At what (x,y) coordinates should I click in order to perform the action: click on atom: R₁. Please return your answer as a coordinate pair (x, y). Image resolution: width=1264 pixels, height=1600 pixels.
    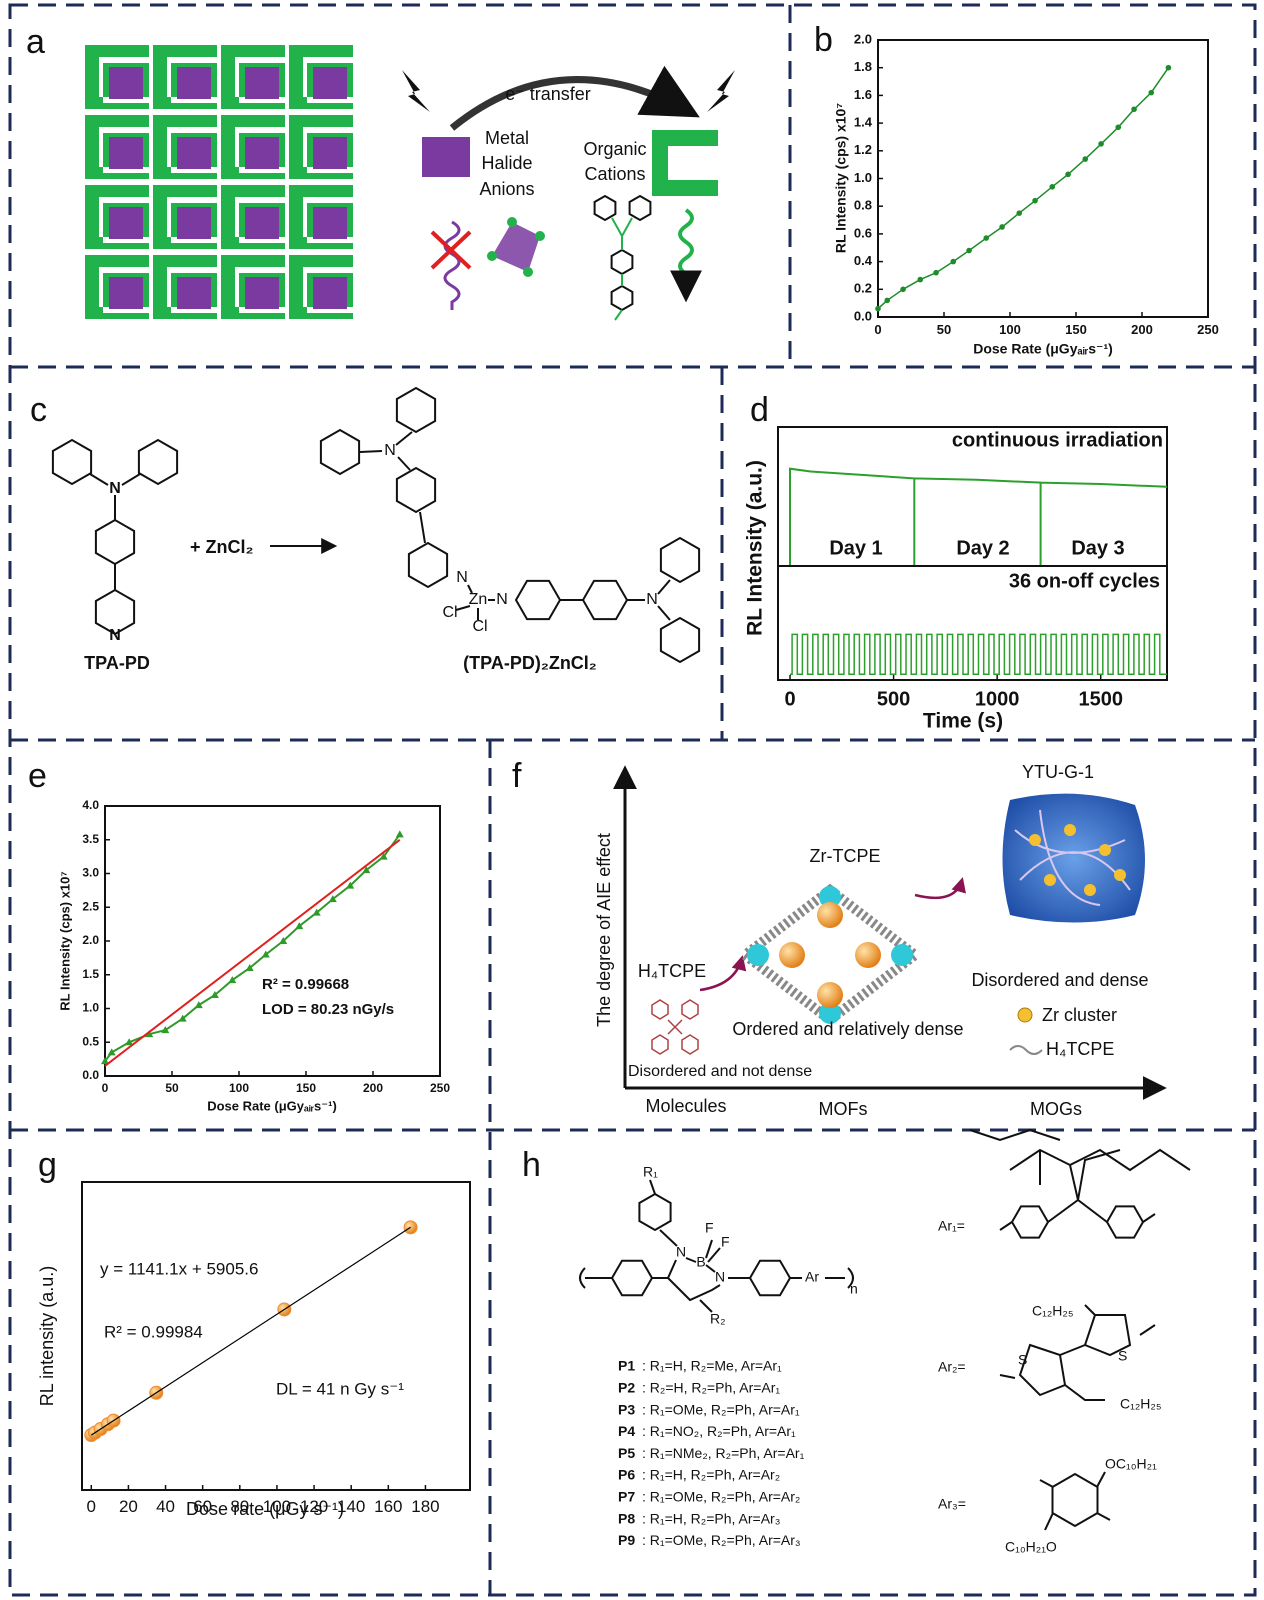
    Looking at the image, I should click on (650, 1172).